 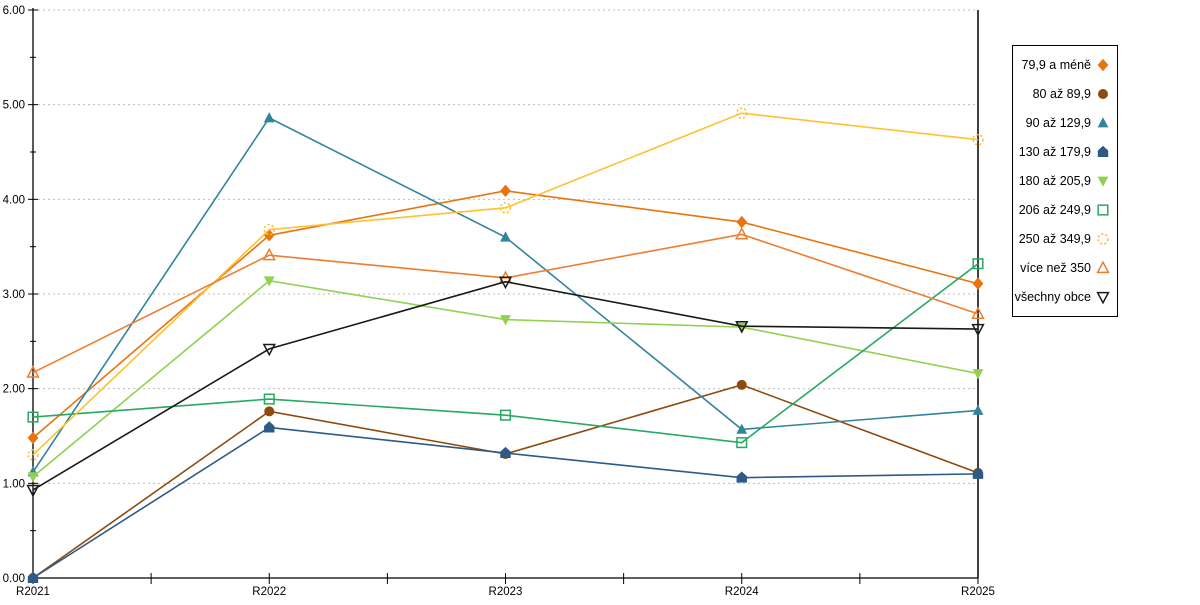 I want to click on legend-item-label: všechny obce, so click(x=1052, y=297).